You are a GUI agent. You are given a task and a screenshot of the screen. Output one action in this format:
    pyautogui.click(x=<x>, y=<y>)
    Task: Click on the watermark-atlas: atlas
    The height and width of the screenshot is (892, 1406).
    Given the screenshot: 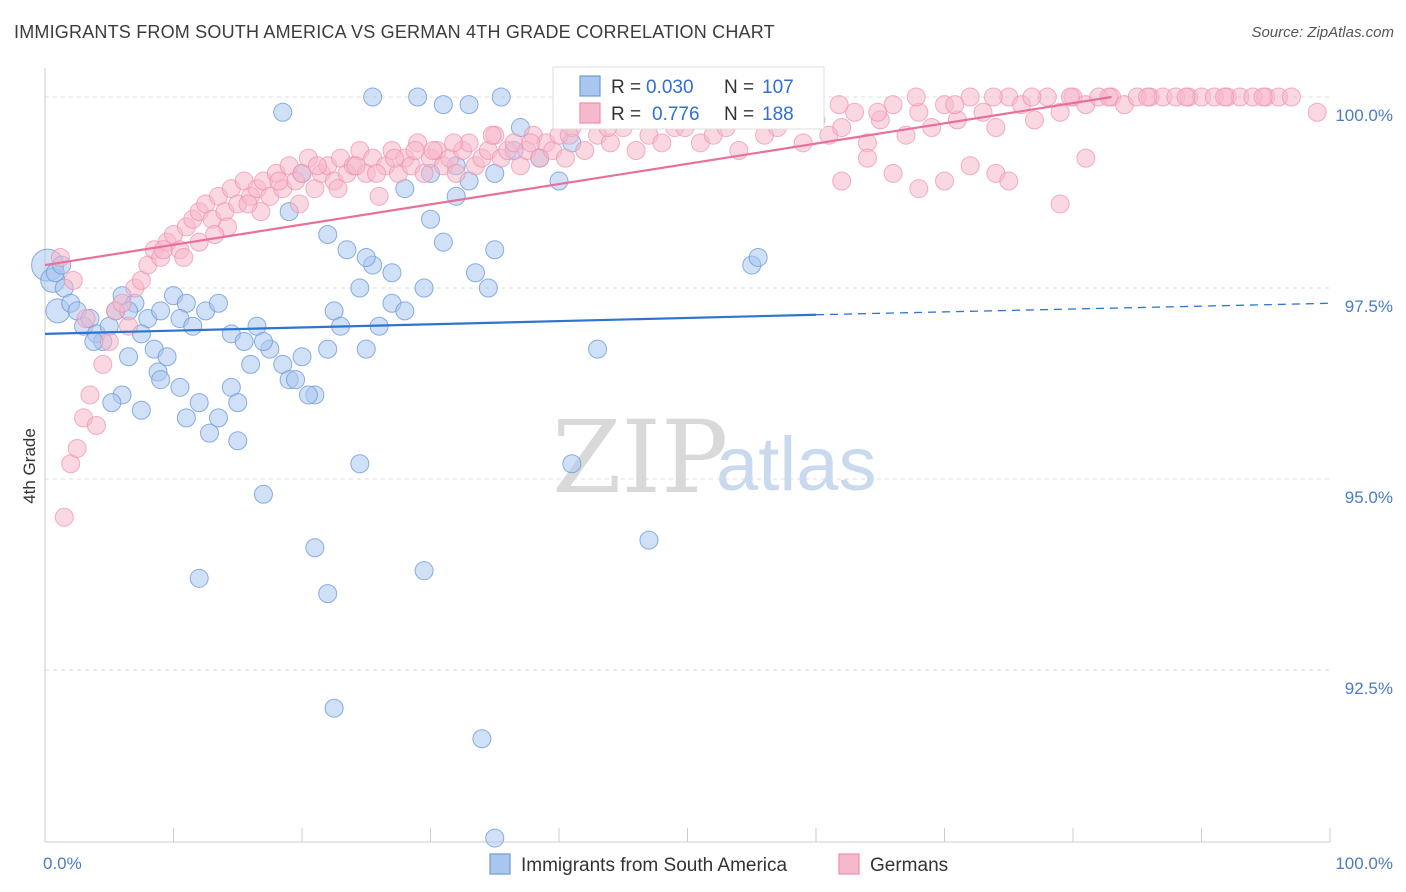 What is the action you would take?
    pyautogui.click(x=796, y=464)
    